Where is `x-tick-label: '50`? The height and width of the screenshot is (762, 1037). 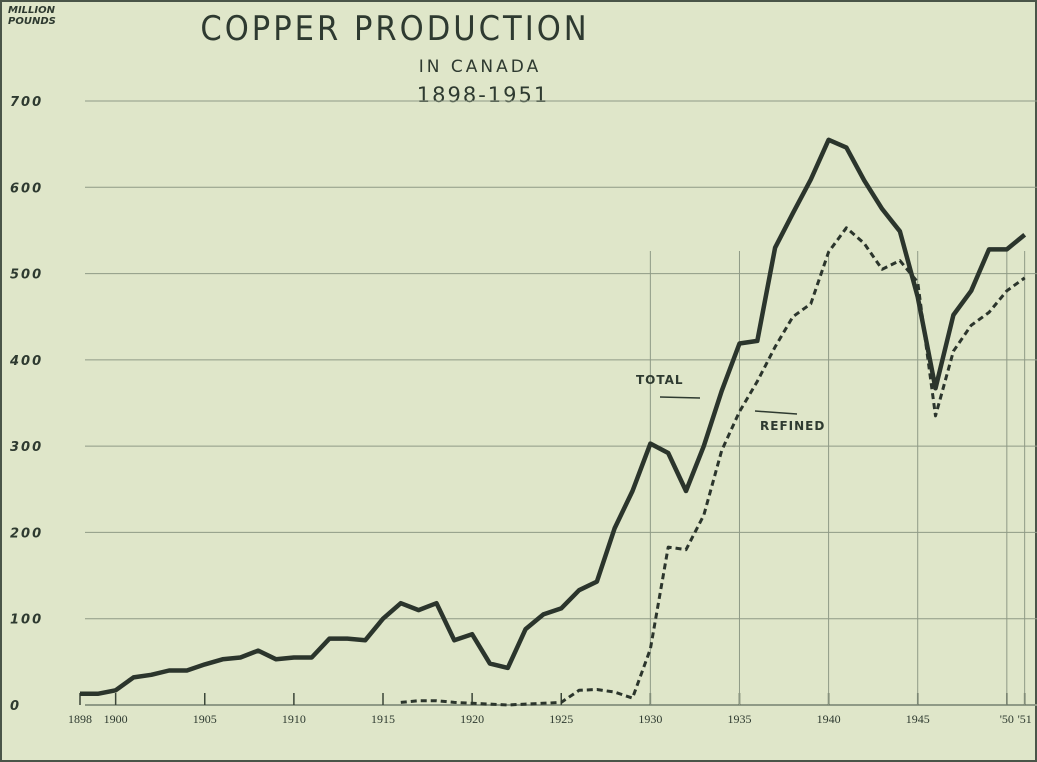
x-tick-label: '50 is located at coordinates (1007, 719).